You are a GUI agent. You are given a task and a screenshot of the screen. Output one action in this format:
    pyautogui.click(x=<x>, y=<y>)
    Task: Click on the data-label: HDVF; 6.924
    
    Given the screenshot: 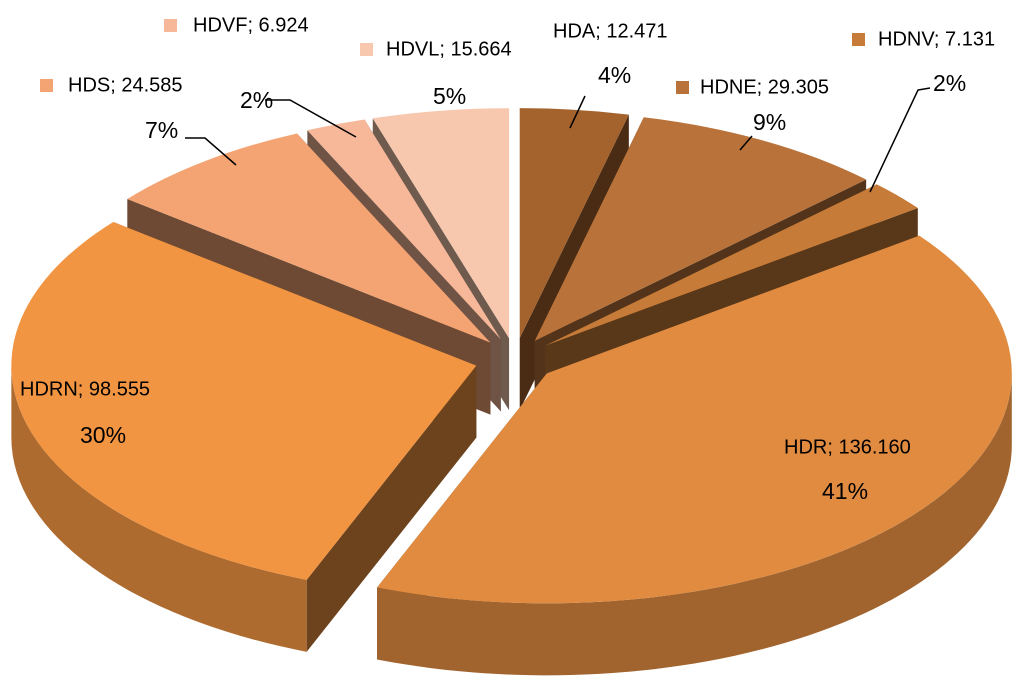 What is the action you would take?
    pyautogui.click(x=251, y=25)
    